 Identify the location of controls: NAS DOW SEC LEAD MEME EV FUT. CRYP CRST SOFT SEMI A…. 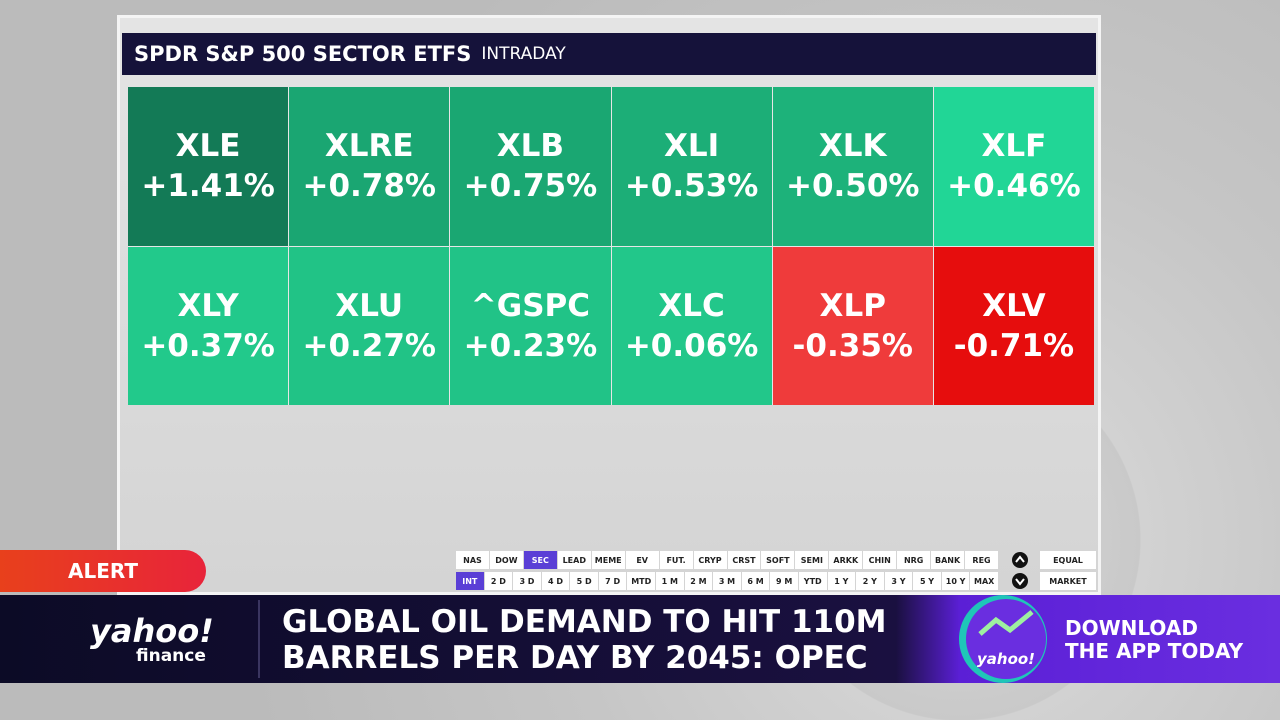
(727, 570).